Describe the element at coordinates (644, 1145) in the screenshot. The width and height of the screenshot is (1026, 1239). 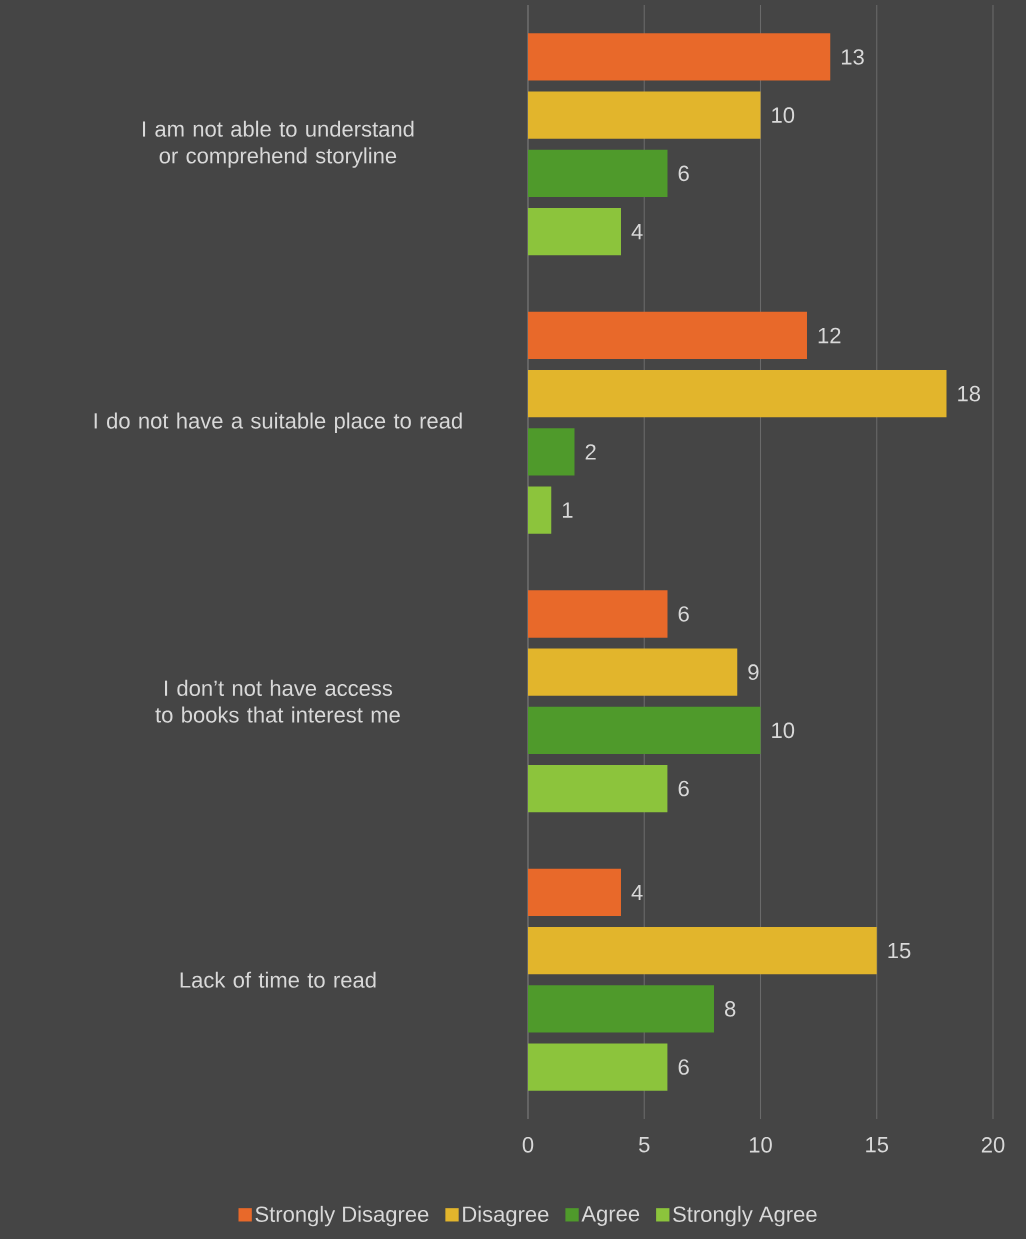
I see `x-tick-label: 5` at that location.